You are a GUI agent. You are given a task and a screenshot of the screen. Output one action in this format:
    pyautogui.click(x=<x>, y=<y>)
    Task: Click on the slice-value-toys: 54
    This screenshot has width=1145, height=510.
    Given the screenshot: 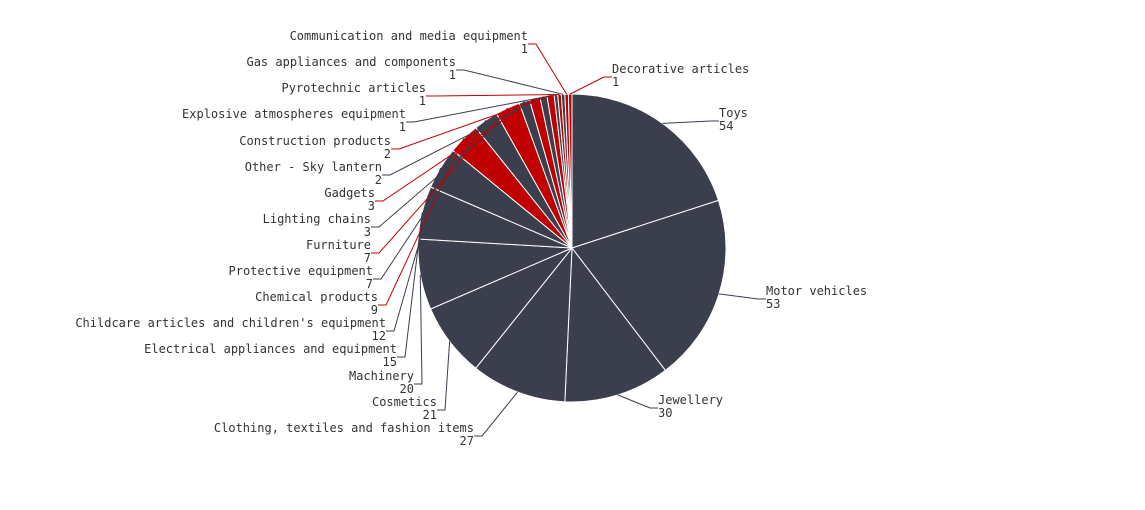 What is the action you would take?
    pyautogui.click(x=726, y=126)
    